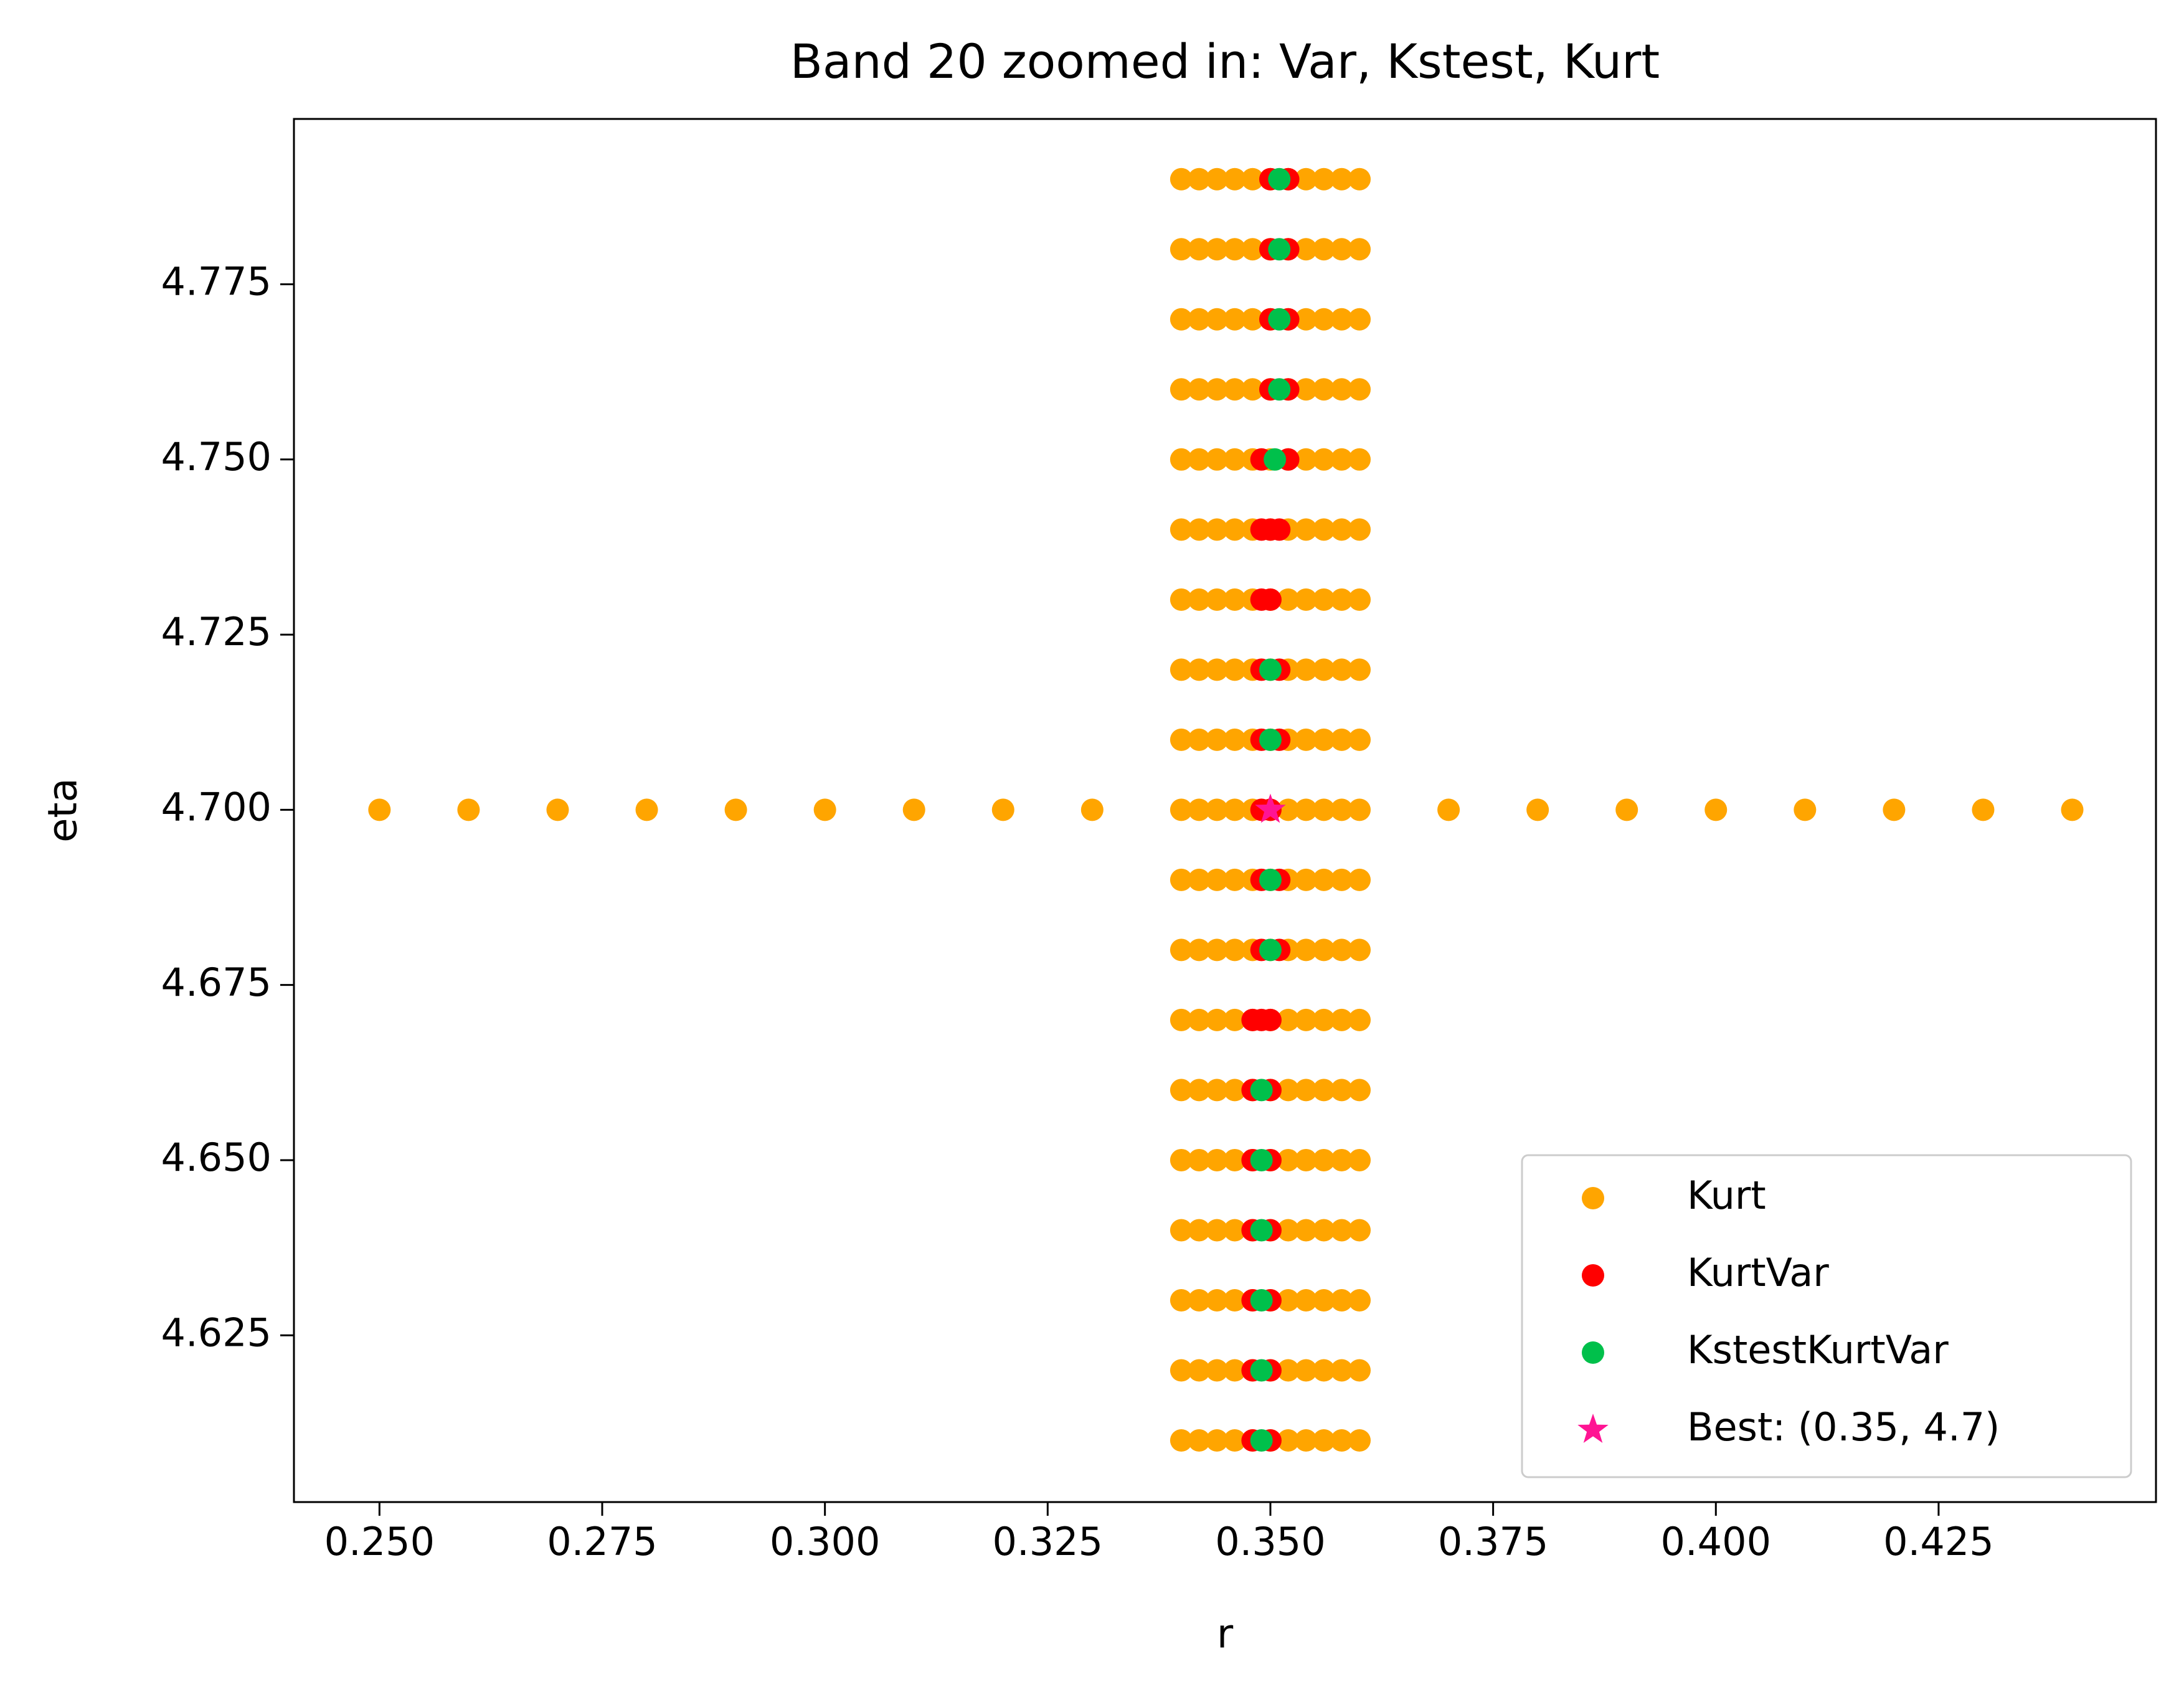 This screenshot has height=1692, width=2184. Describe the element at coordinates (1225, 1635) in the screenshot. I see `x-axis-label: r` at that location.